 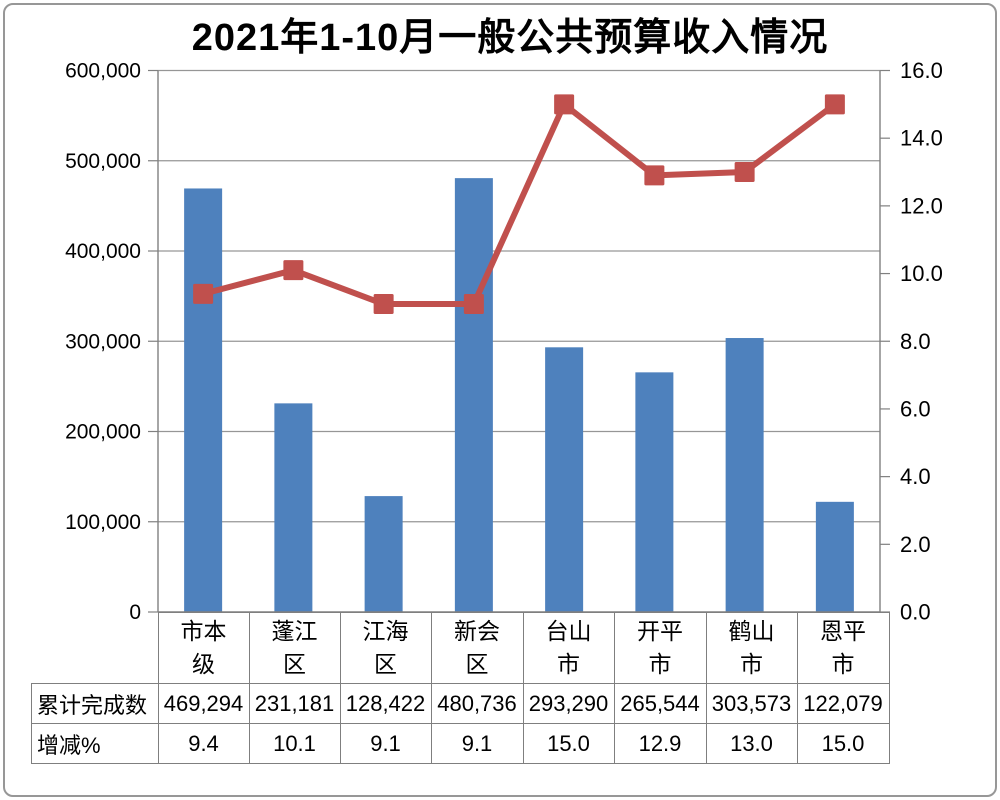 I want to click on y2-axis-tick-label: 10.0, so click(x=921, y=273).